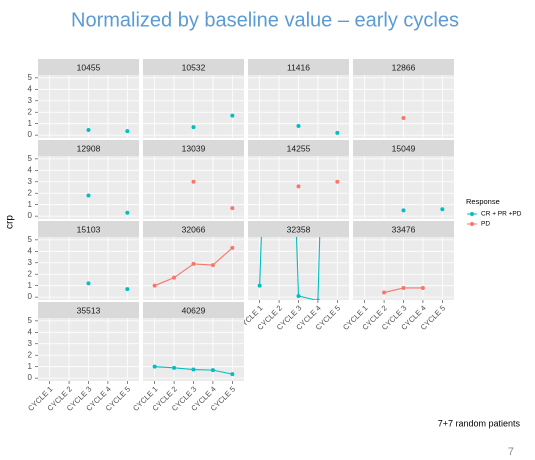  I want to click on page-number: 7, so click(511, 452).